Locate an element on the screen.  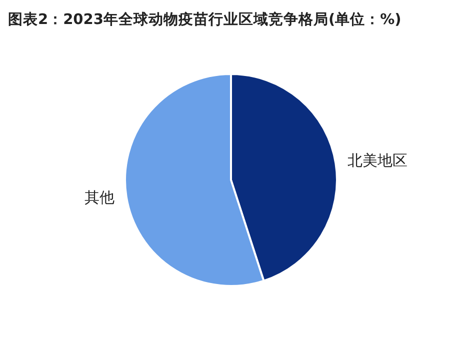
chart-title: 图表2：2023年全球动物疫苗行业区域竞争格局(单位：%) is located at coordinates (205, 19).